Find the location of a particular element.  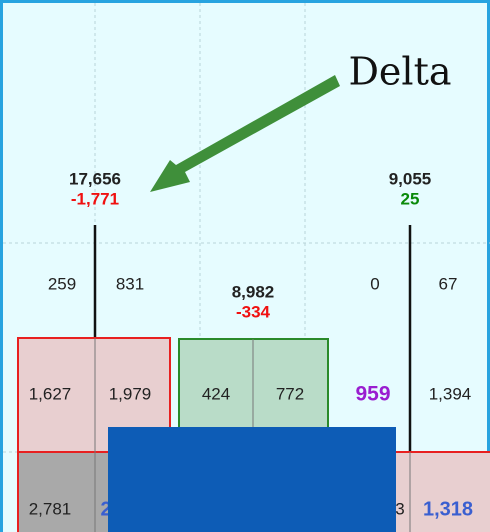

cell: 67 is located at coordinates (448, 283).